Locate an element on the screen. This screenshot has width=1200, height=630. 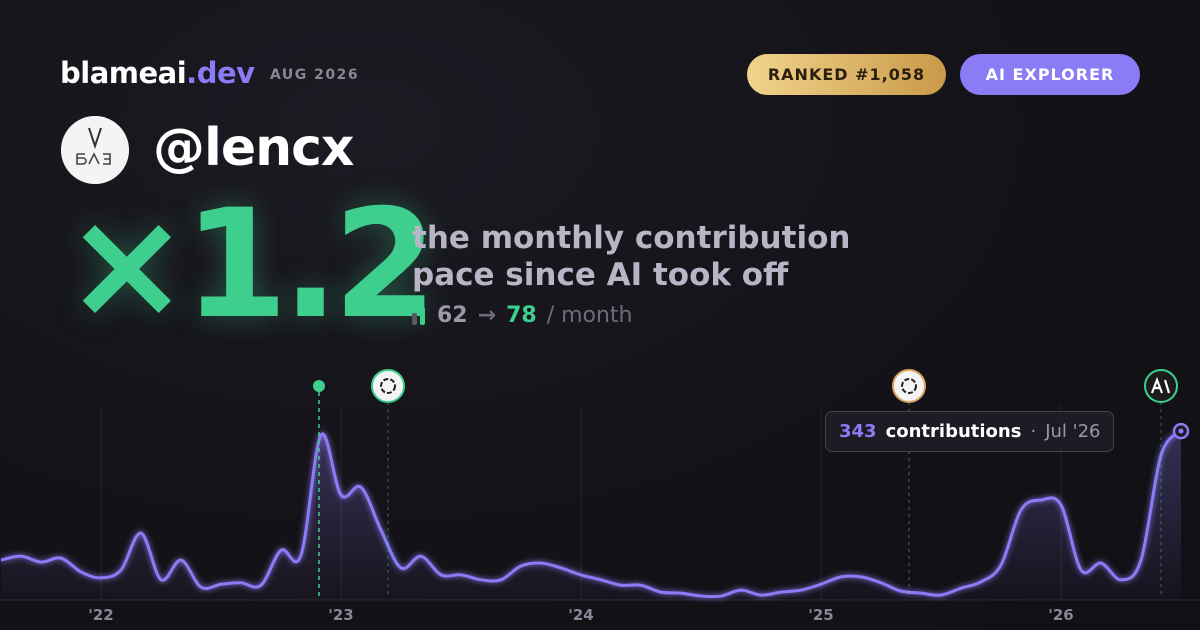
avatar is located at coordinates (95, 150).